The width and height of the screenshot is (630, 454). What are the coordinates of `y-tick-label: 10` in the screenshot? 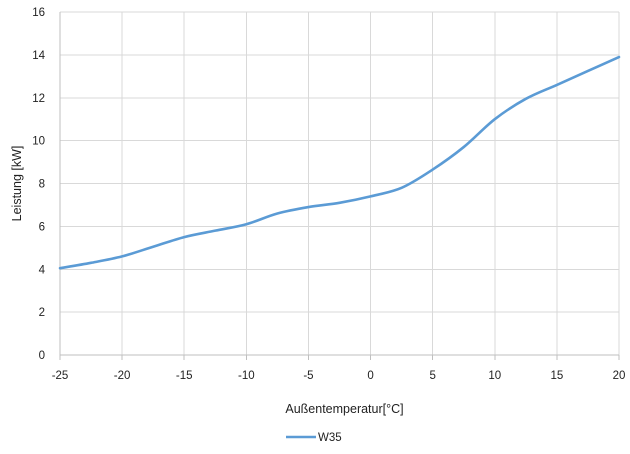 It's located at (38, 142).